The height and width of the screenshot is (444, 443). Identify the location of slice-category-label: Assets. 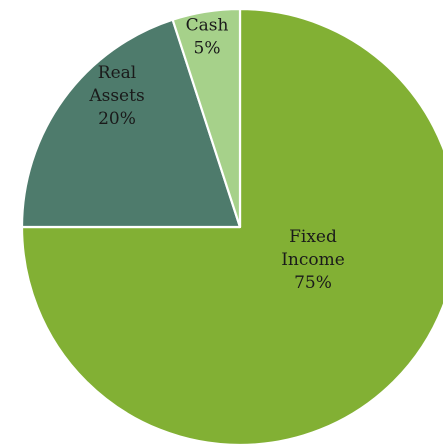
(116, 96).